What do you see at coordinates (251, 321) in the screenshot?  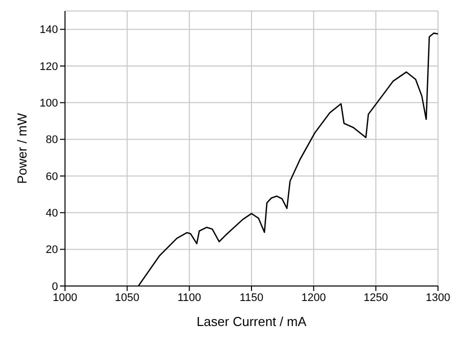 I see `x-axis-title: Laser Current / mA` at bounding box center [251, 321].